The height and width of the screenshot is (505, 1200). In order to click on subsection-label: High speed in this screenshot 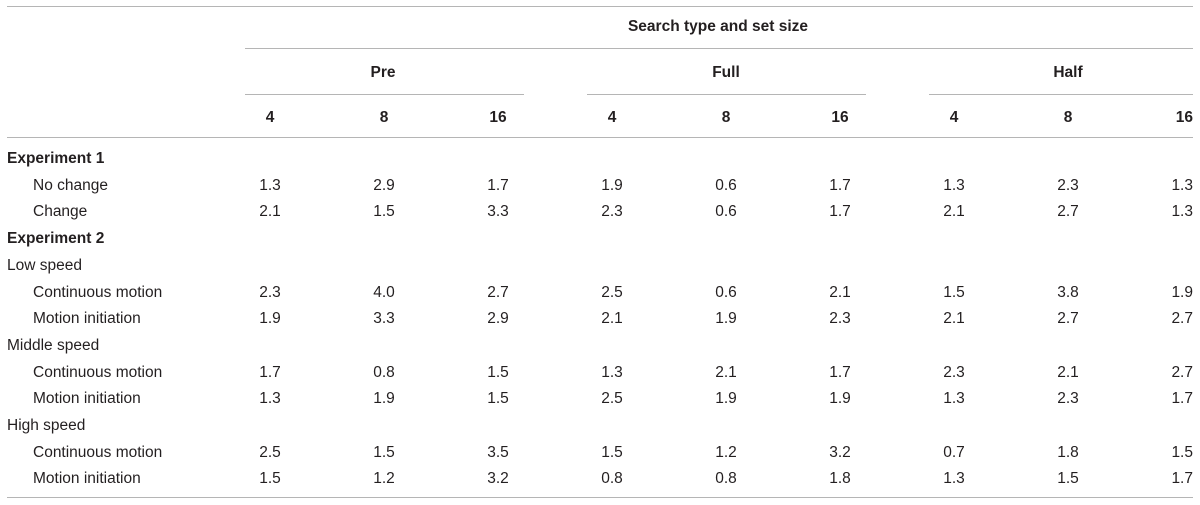, I will do `click(46, 425)`.